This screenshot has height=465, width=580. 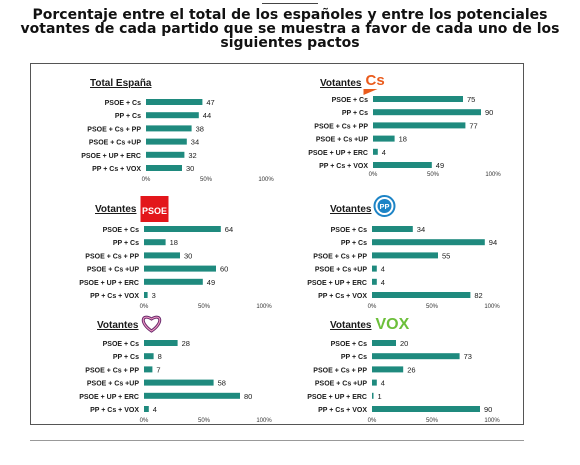 I want to click on value-label: 7, so click(x=158, y=369).